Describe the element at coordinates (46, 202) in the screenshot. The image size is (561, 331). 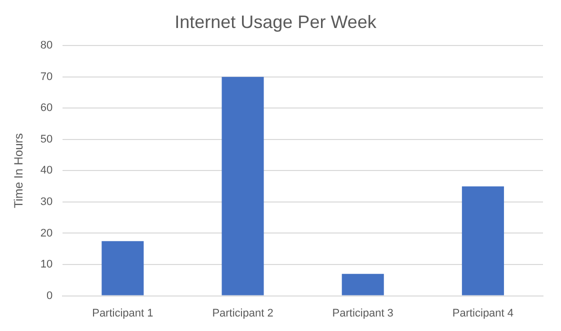
I see `y-tick-label: 30` at that location.